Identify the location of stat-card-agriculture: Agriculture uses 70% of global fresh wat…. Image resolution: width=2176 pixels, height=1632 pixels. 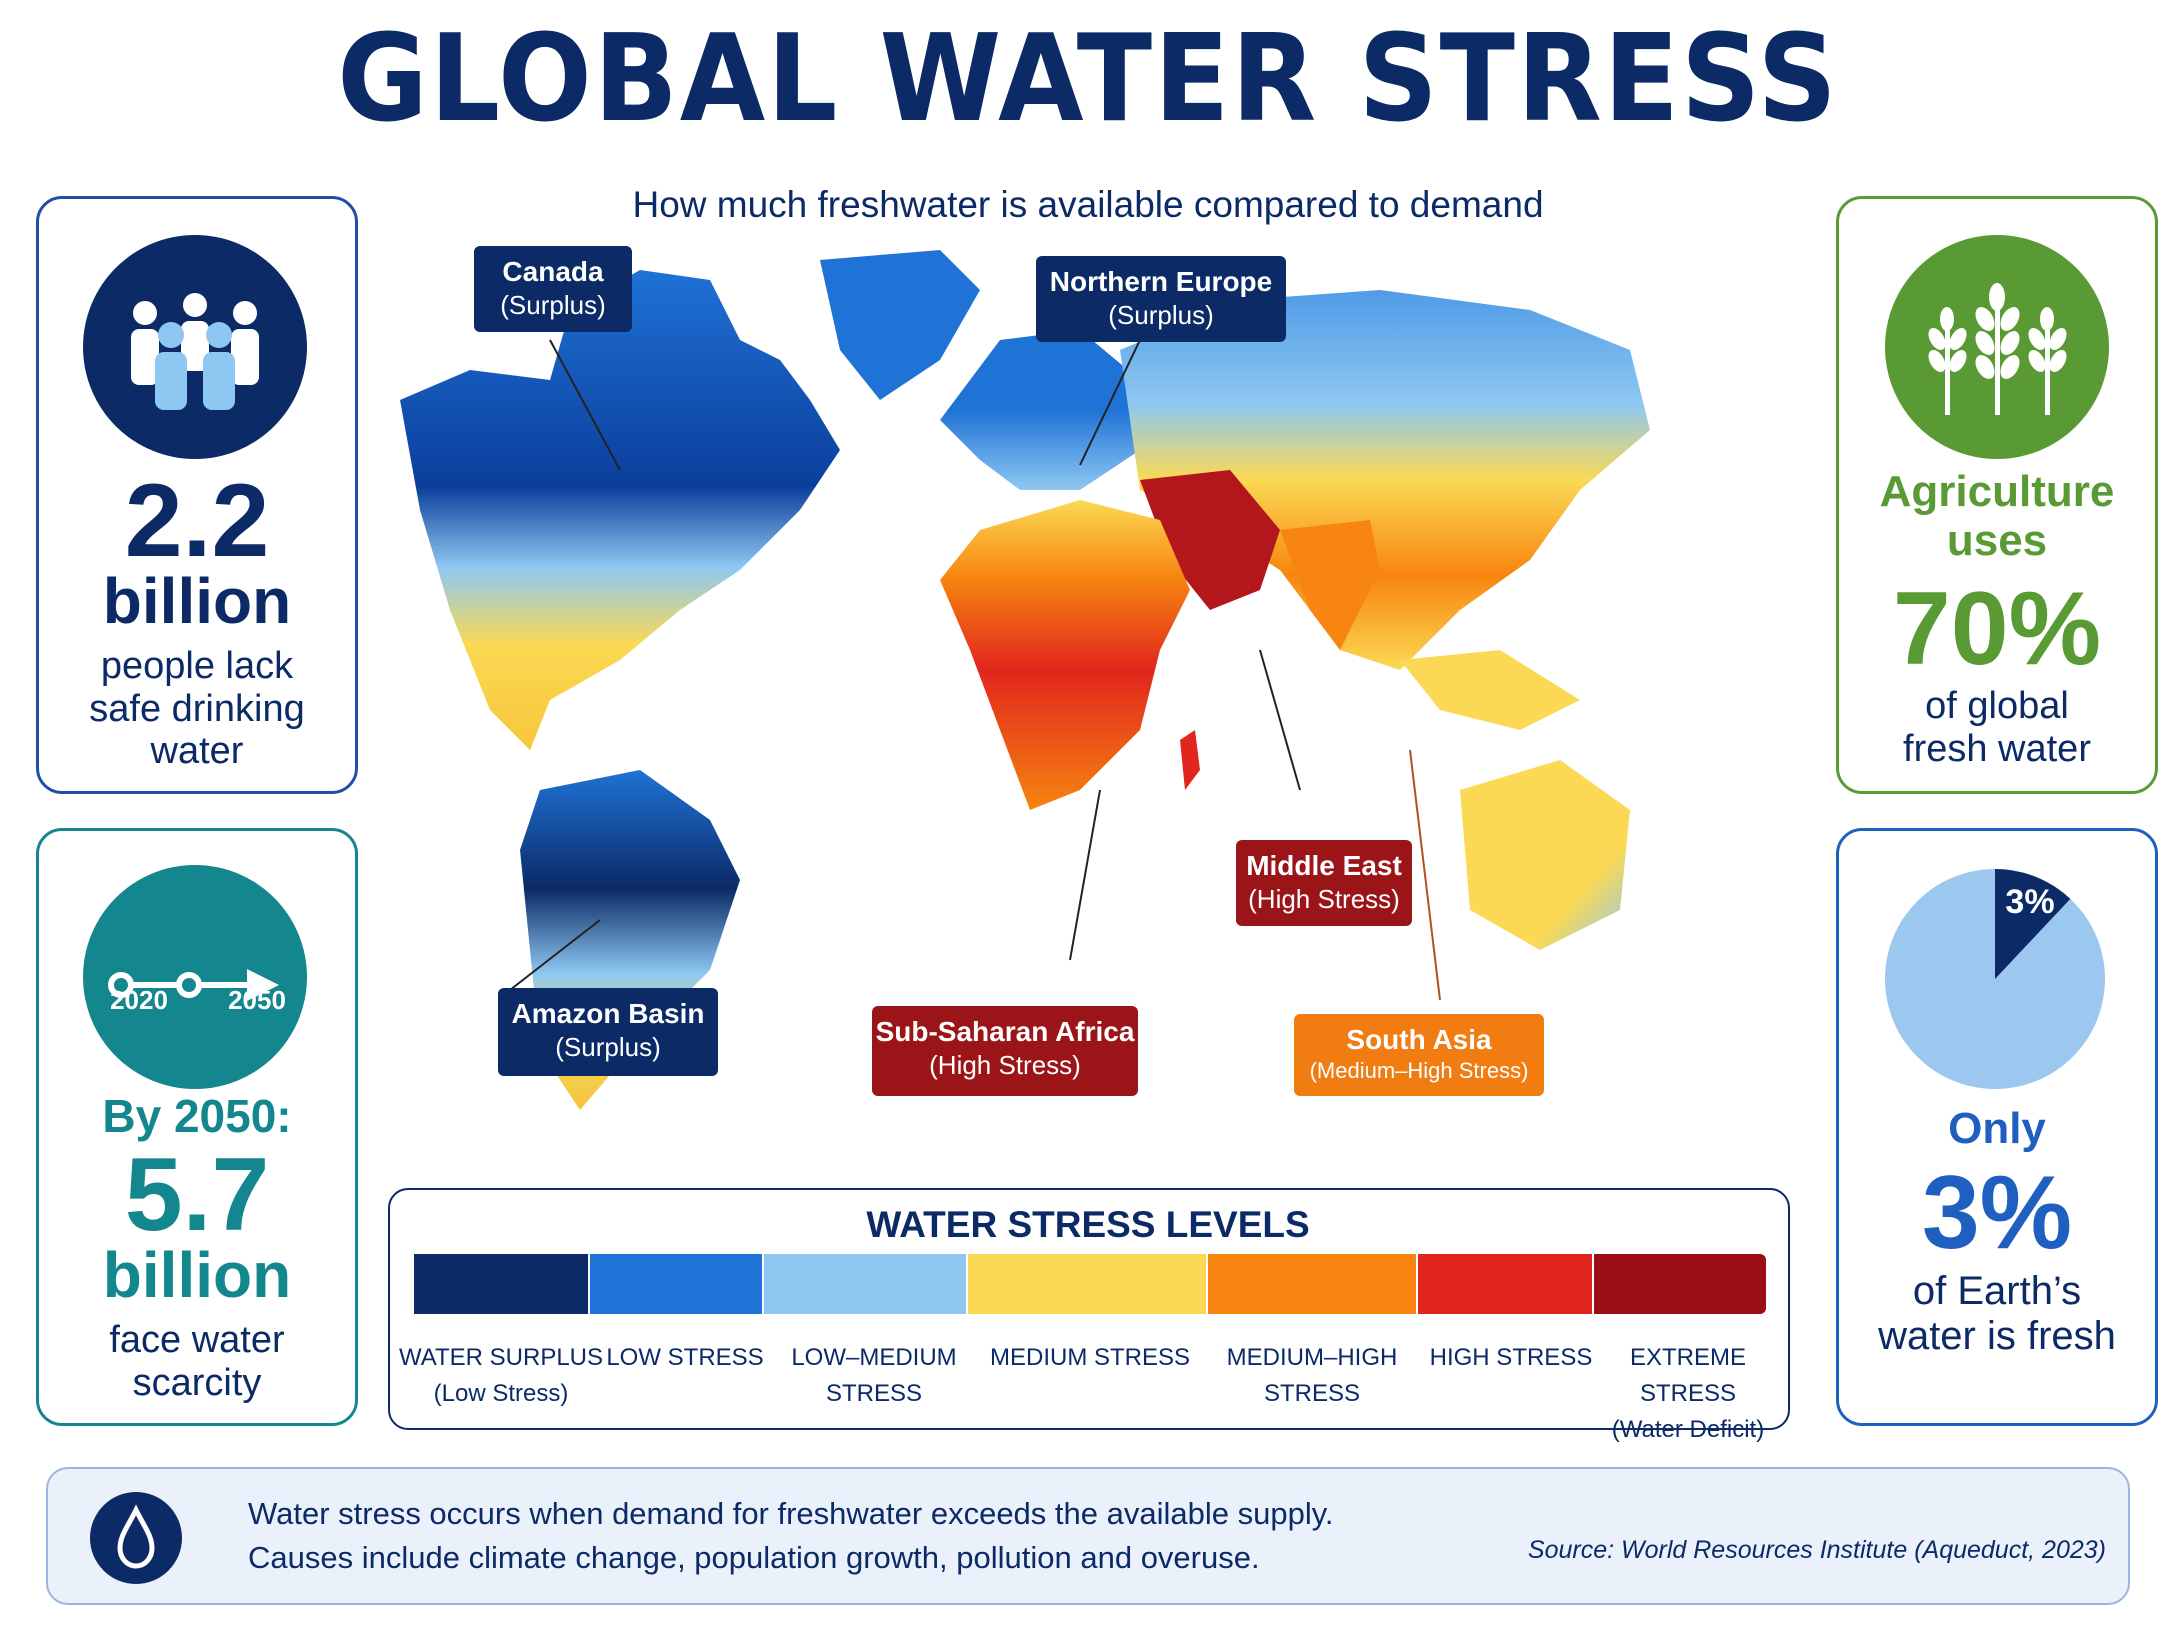
(1997, 495).